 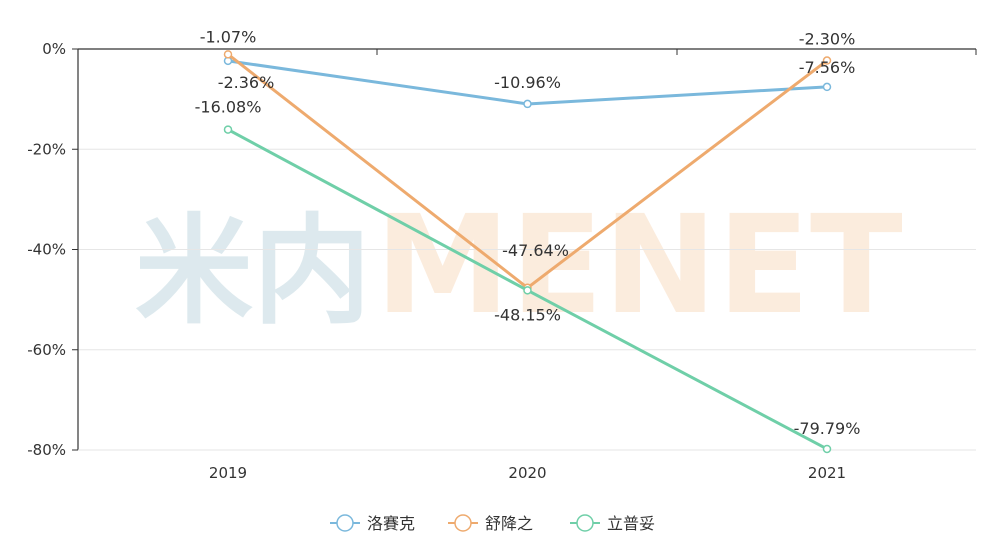 What do you see at coordinates (228, 473) in the screenshot?
I see `x-tick-label: 2019` at bounding box center [228, 473].